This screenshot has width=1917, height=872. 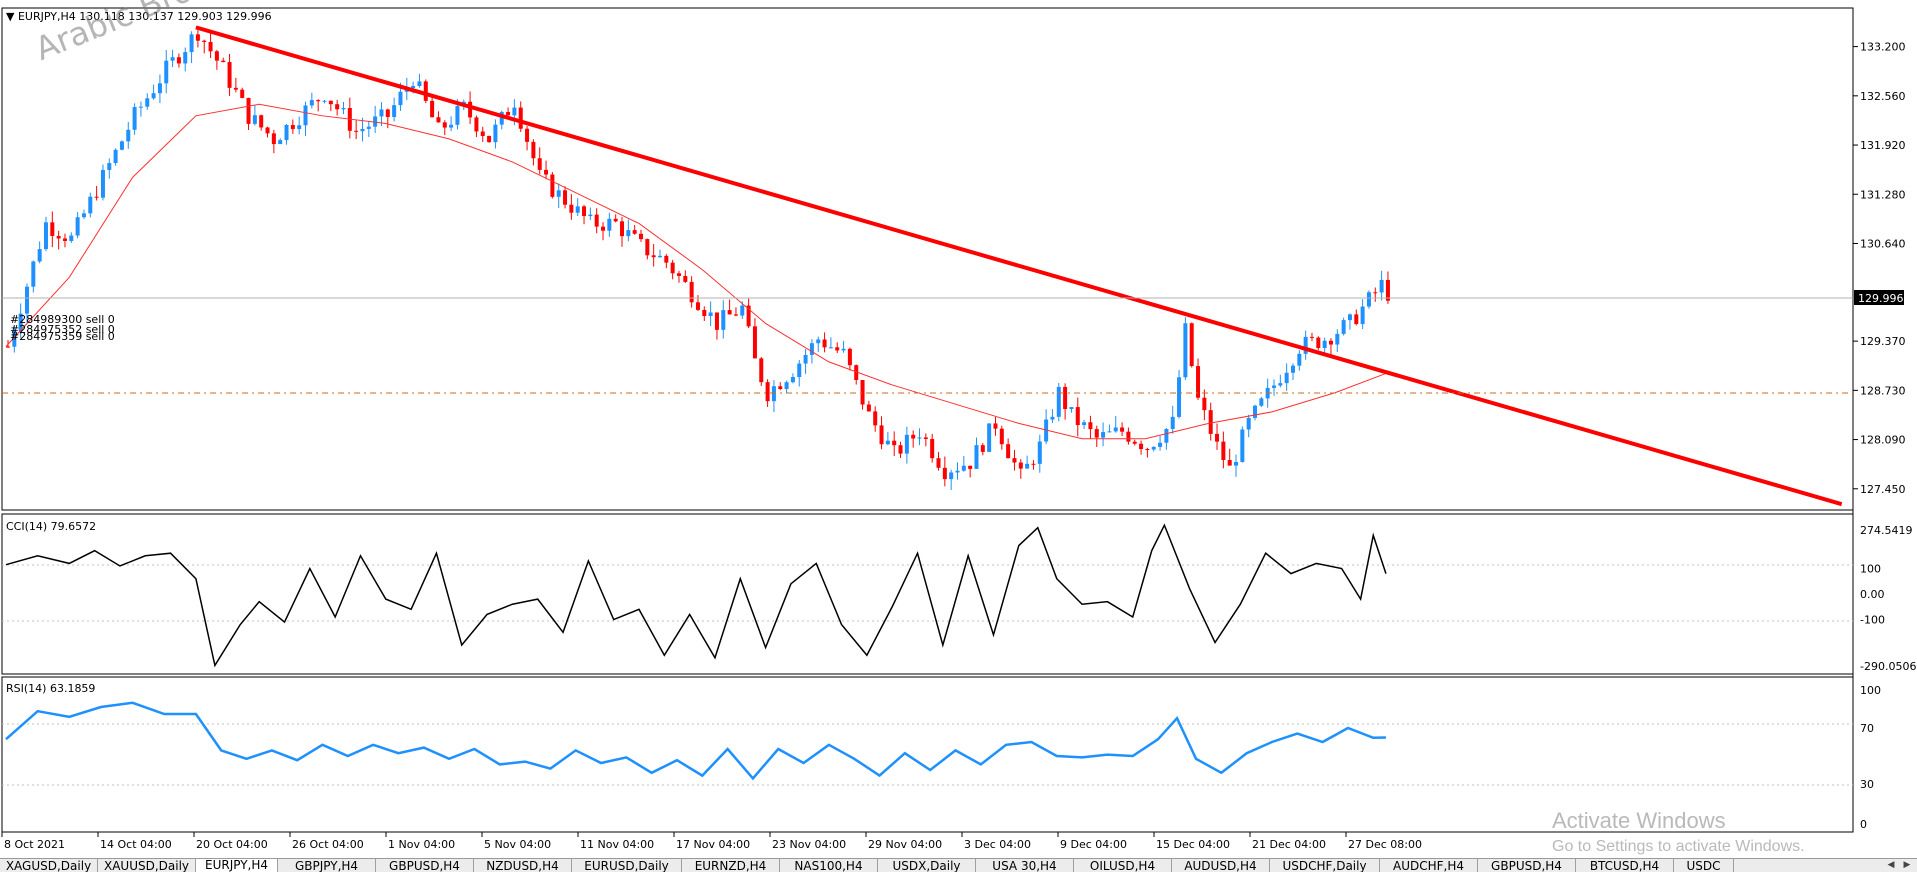 What do you see at coordinates (232, 844) in the screenshot?
I see `time-tick-label: 20 Oct 04:00` at bounding box center [232, 844].